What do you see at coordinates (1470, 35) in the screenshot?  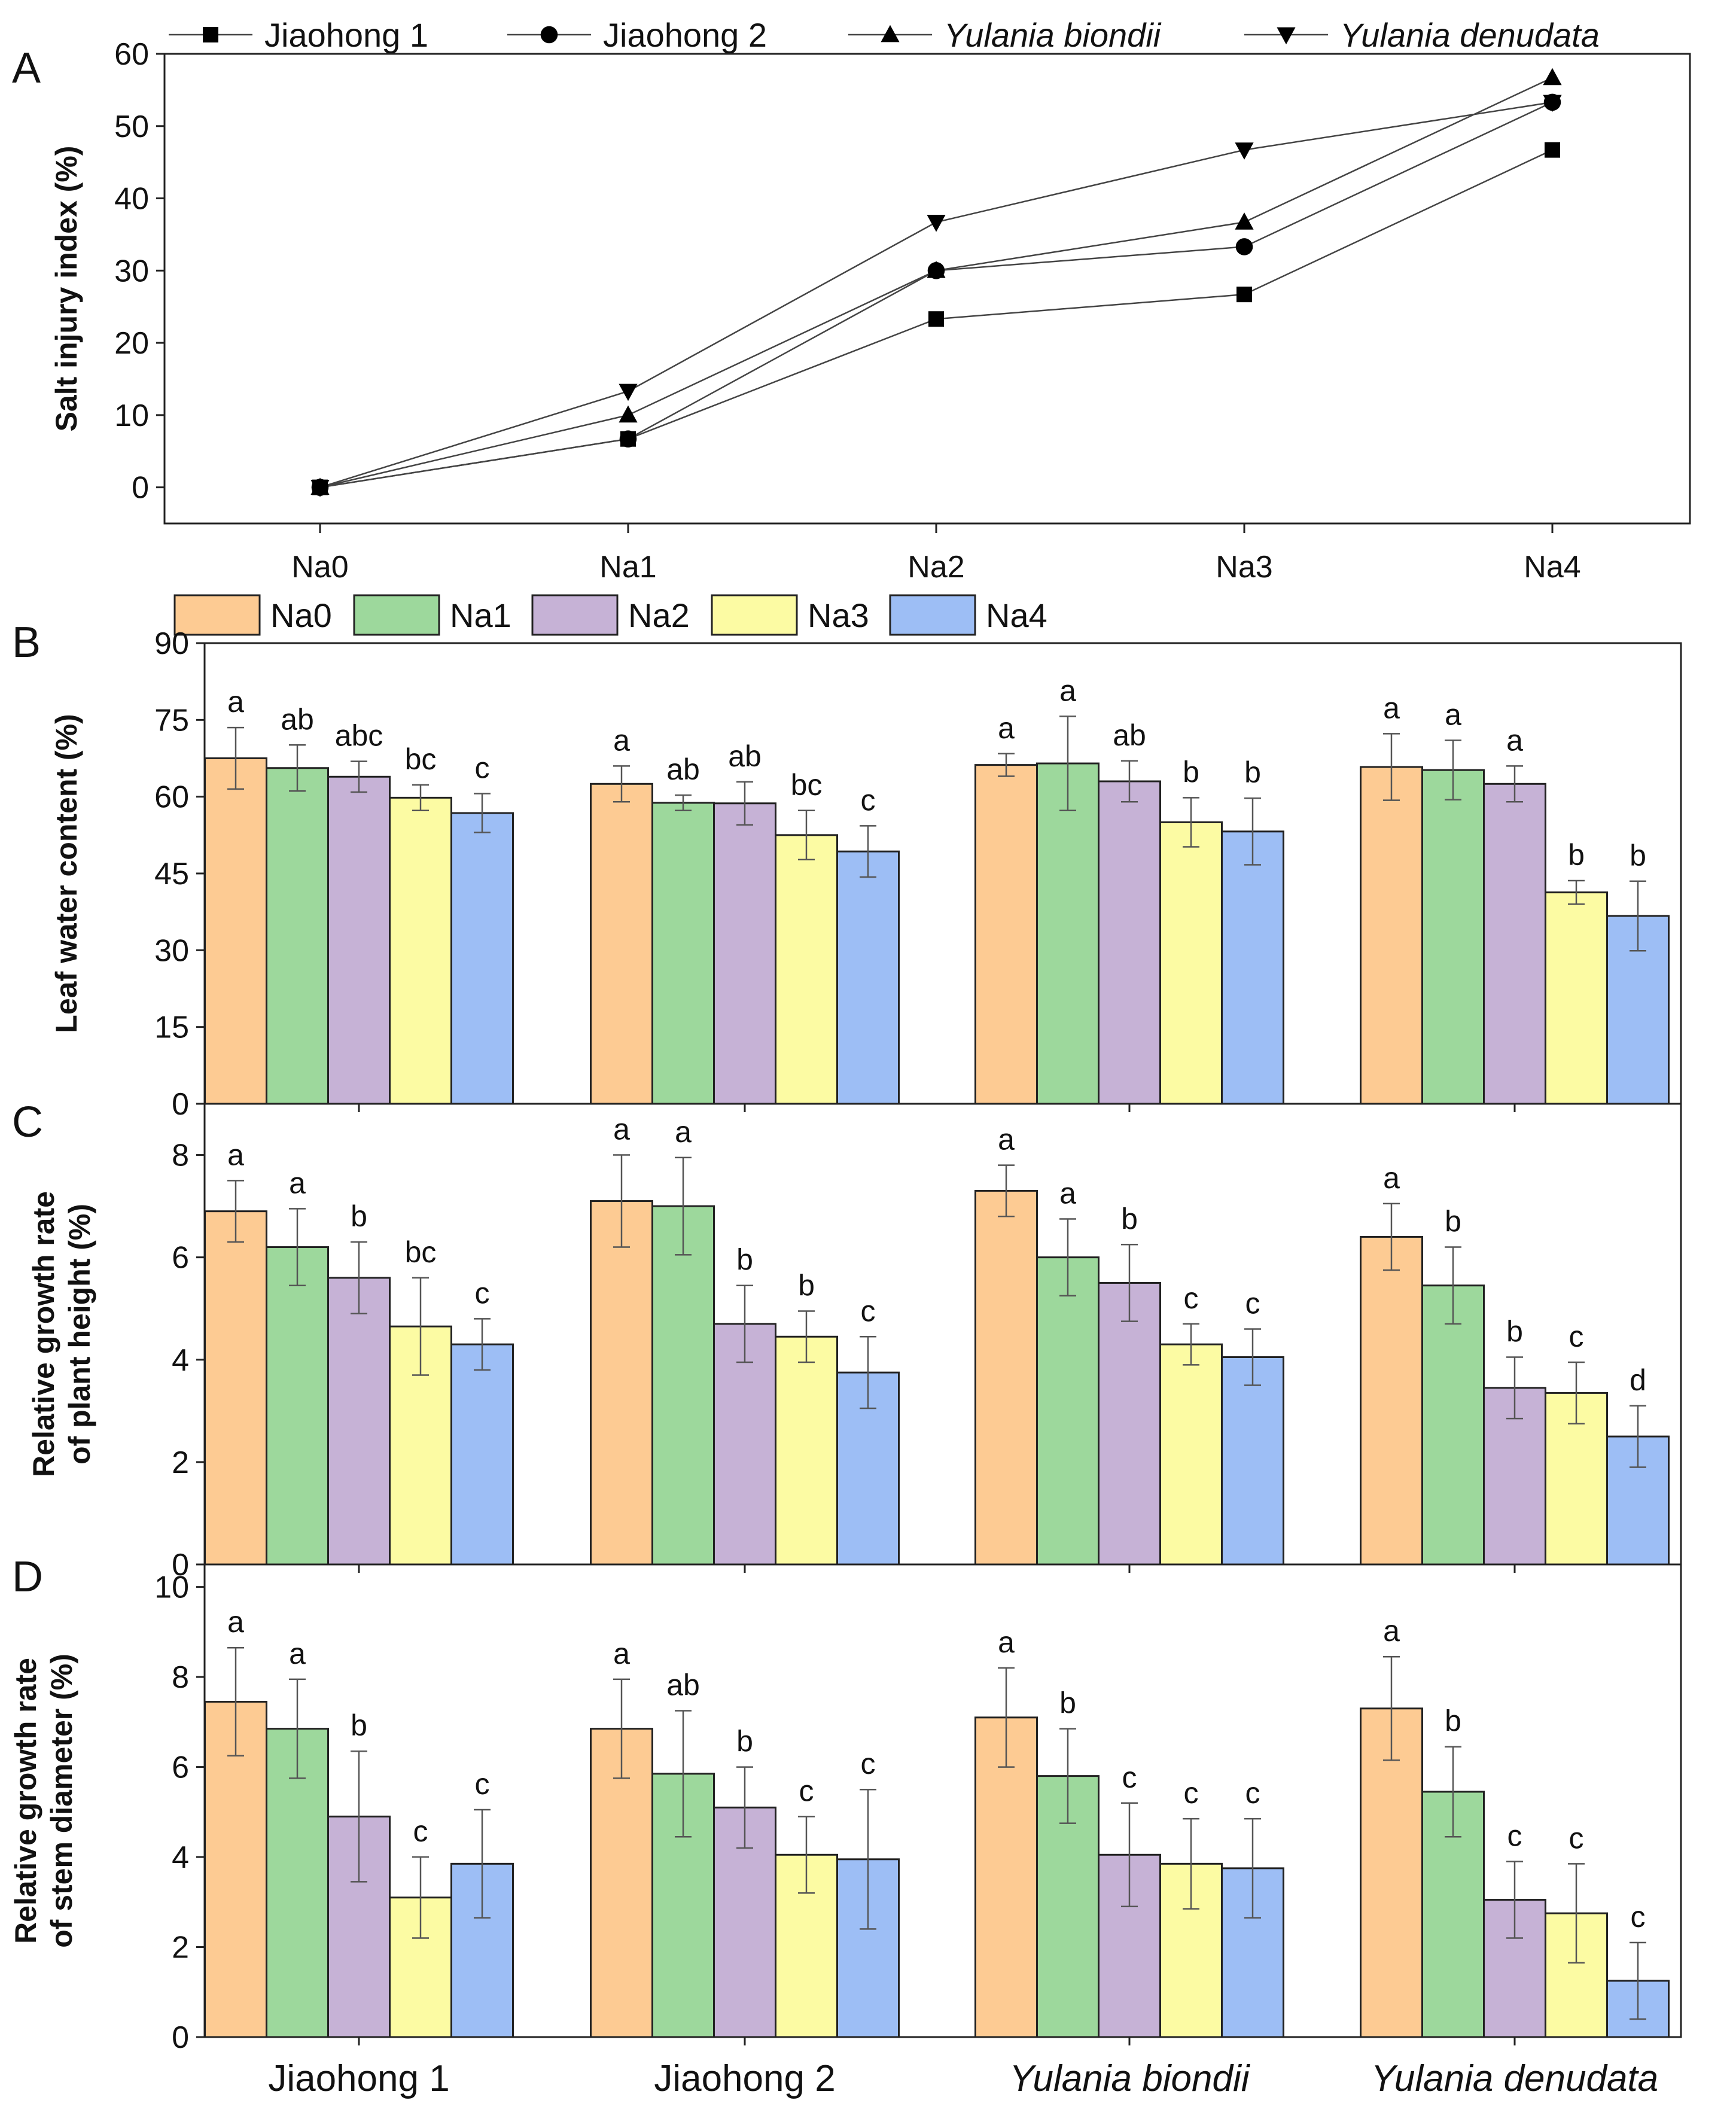 I see `legend-label-yulania-denudata: Yulania denudata` at bounding box center [1470, 35].